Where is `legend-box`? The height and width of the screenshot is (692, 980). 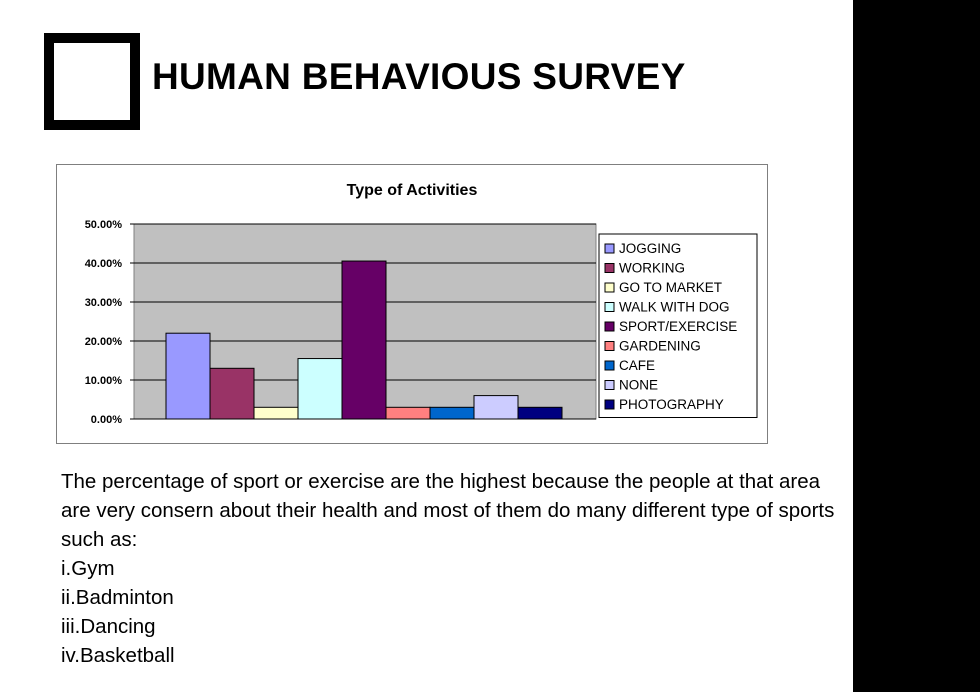 legend-box is located at coordinates (678, 325).